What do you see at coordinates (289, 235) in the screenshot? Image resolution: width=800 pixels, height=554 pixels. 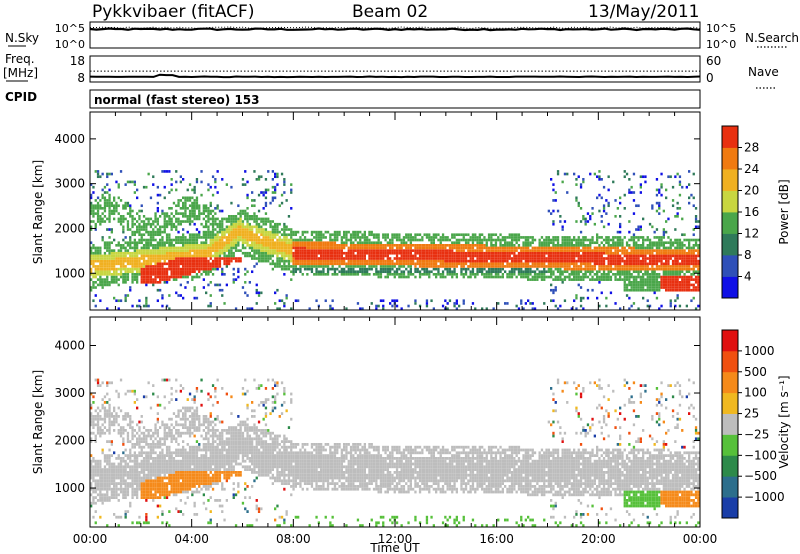 I see `power-cell-1913` at bounding box center [289, 235].